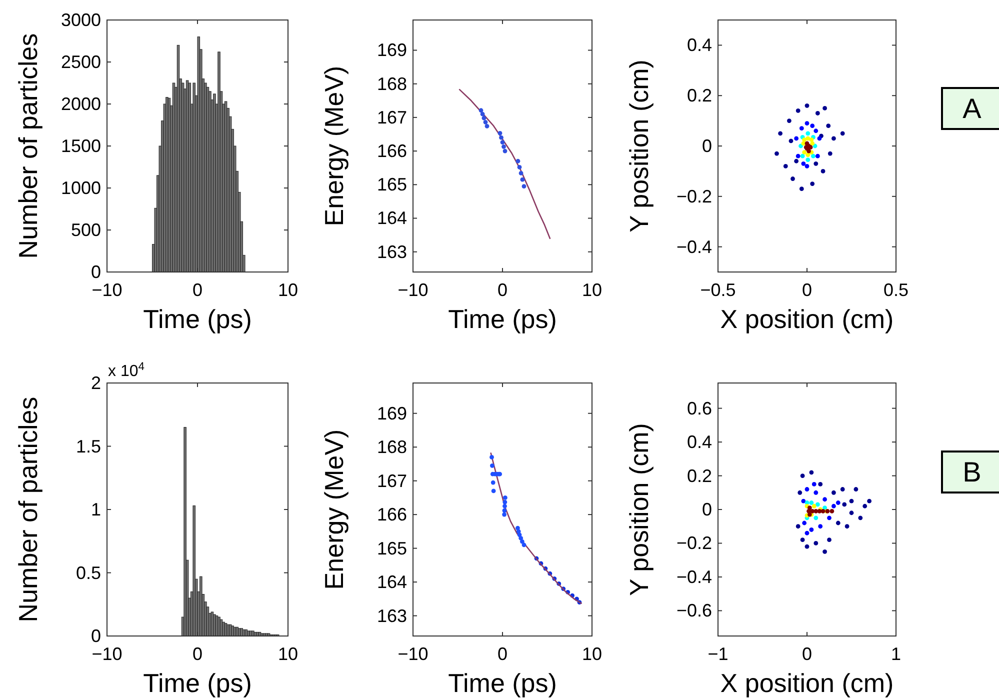 This screenshot has width=999, height=700. What do you see at coordinates (972, 472) in the screenshot?
I see `text: B` at bounding box center [972, 472].